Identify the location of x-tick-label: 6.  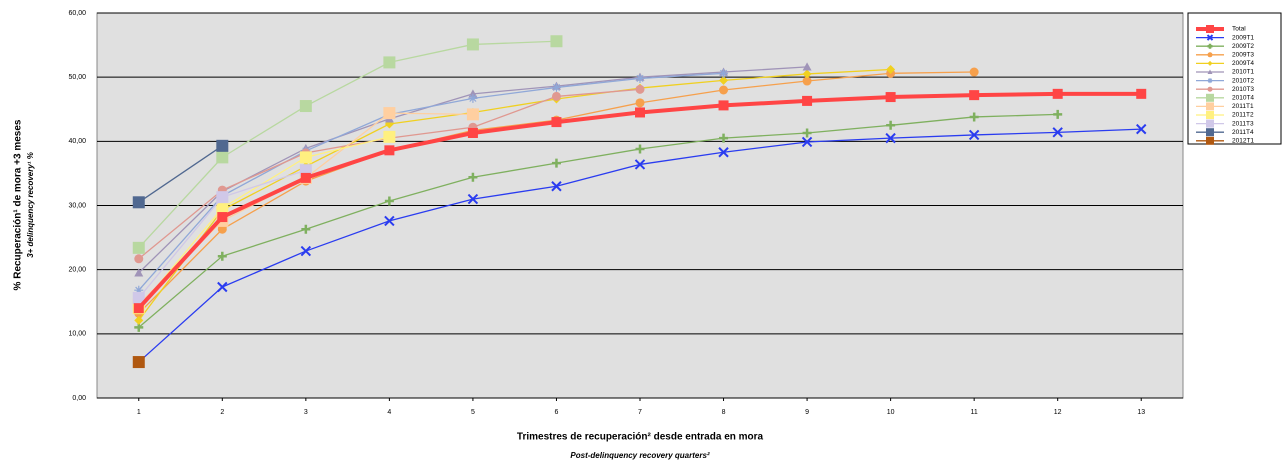
(557, 412).